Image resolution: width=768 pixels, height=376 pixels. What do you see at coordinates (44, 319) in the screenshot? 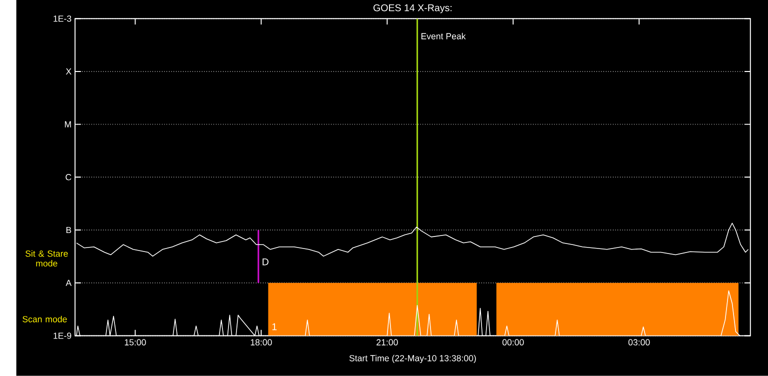
I see `text: Scan mode` at bounding box center [44, 319].